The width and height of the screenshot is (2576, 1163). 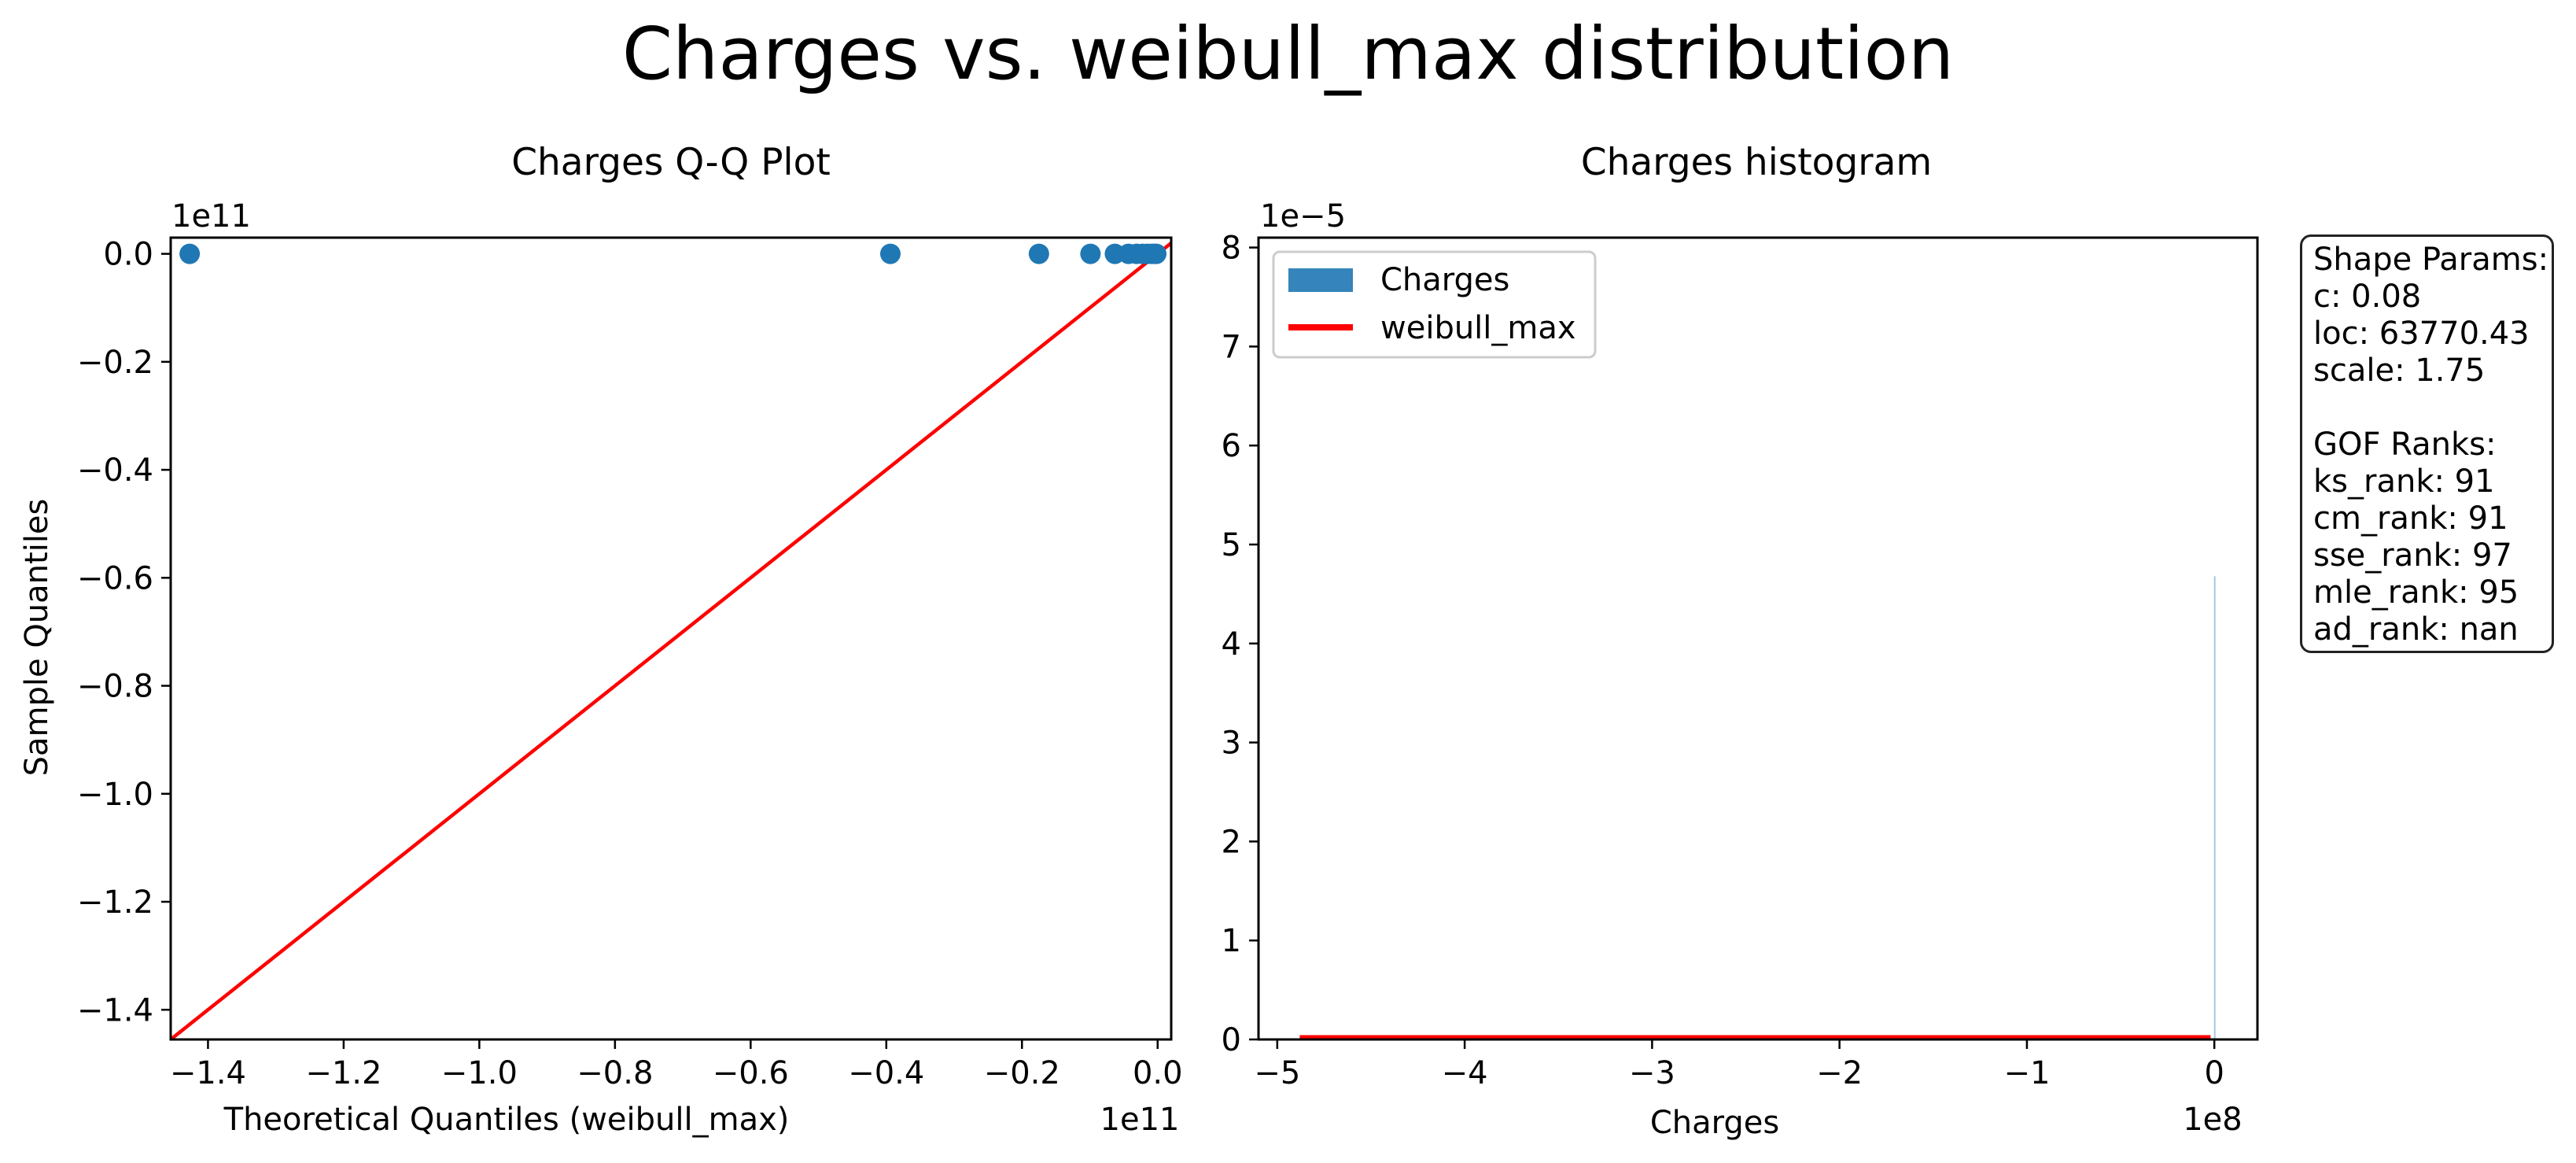 What do you see at coordinates (1231, 347) in the screenshot?
I see `histogram-y-tick-label: 7` at bounding box center [1231, 347].